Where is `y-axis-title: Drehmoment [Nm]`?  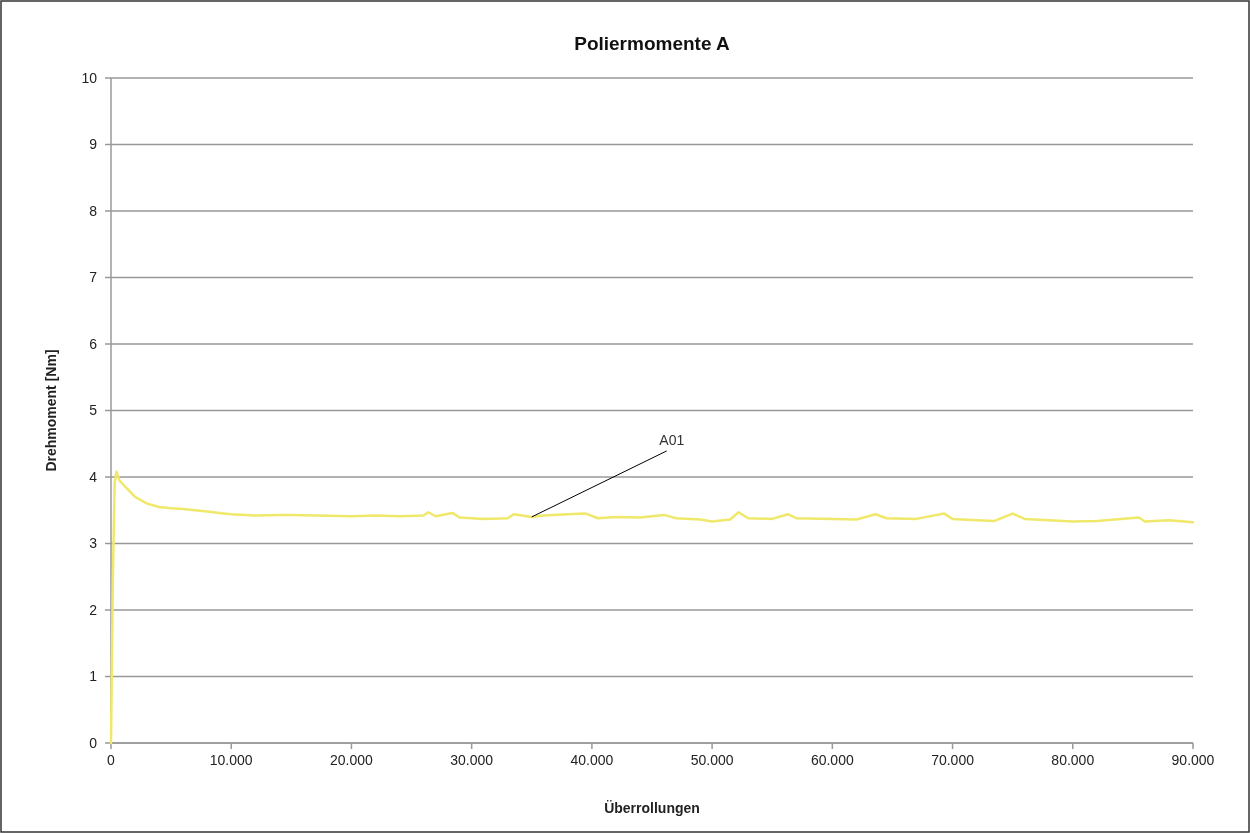
y-axis-title: Drehmoment [Nm] is located at coordinates (51, 410).